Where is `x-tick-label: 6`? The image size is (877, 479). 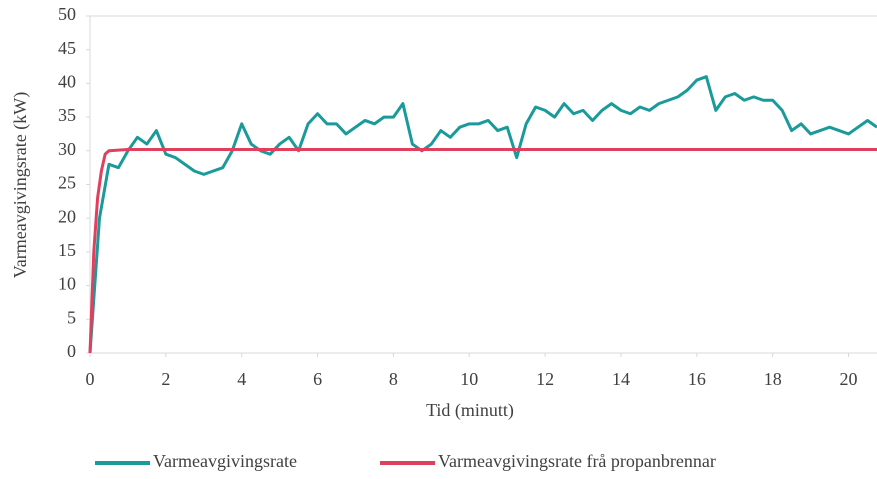 x-tick-label: 6 is located at coordinates (317, 379).